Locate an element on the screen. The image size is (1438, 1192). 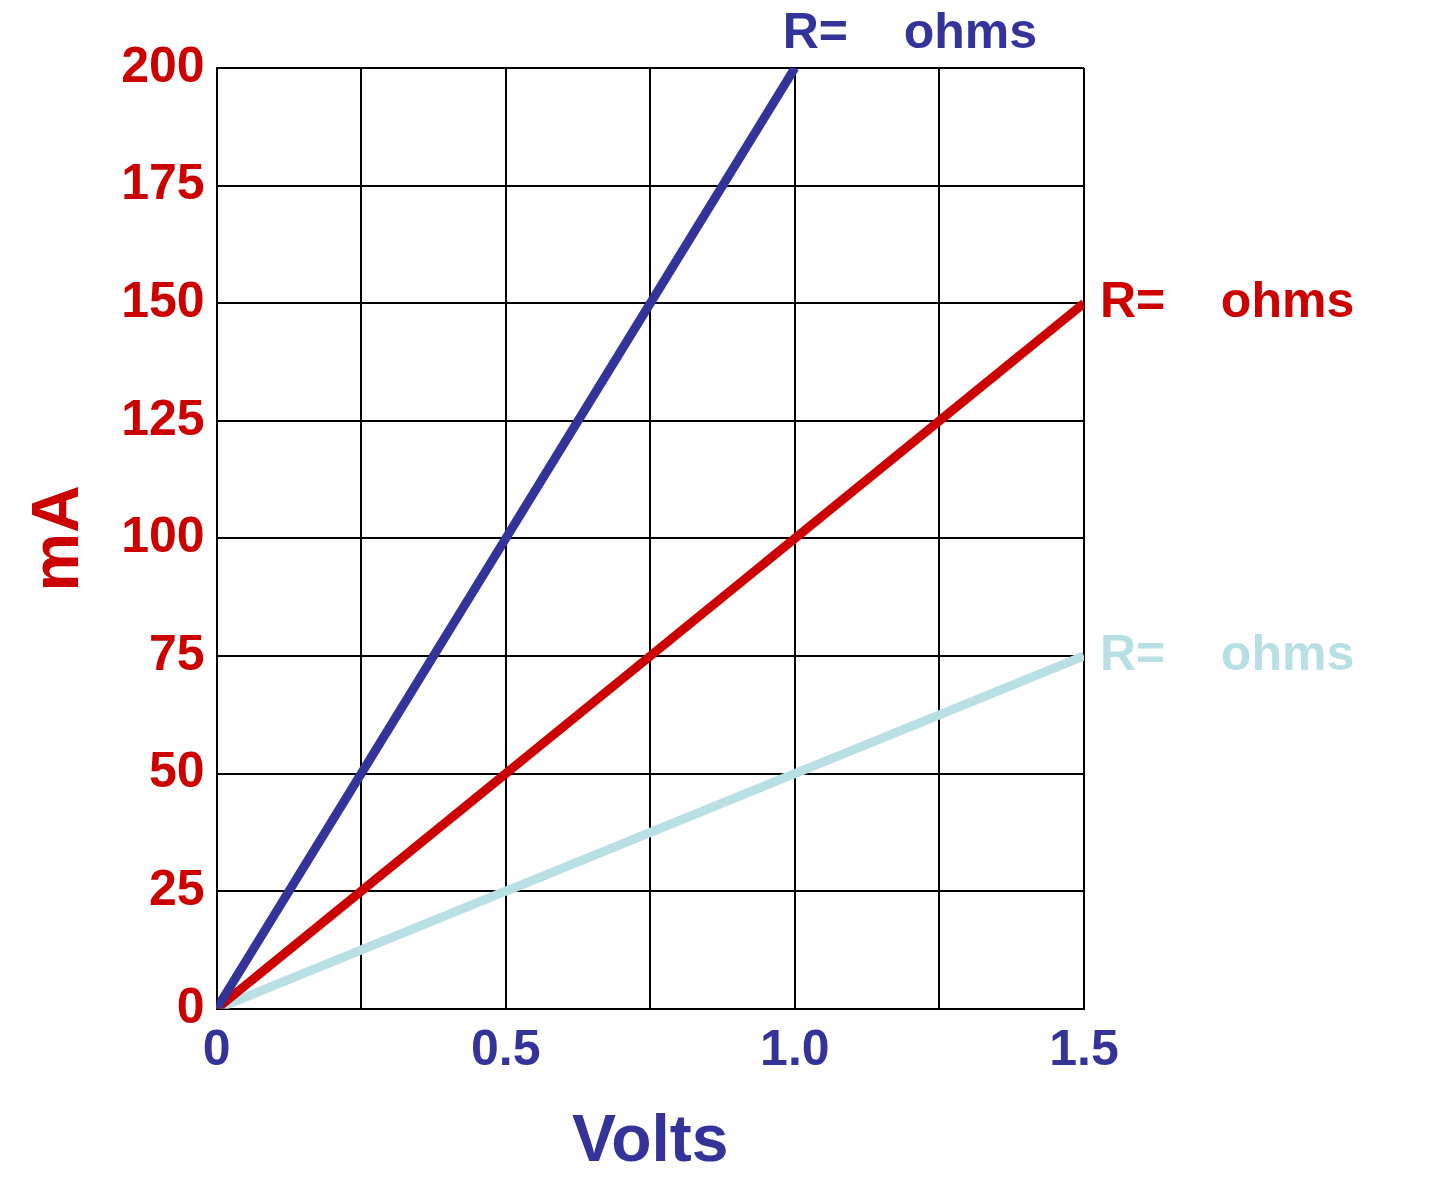
y-tick-label: 150 is located at coordinates (163, 299).